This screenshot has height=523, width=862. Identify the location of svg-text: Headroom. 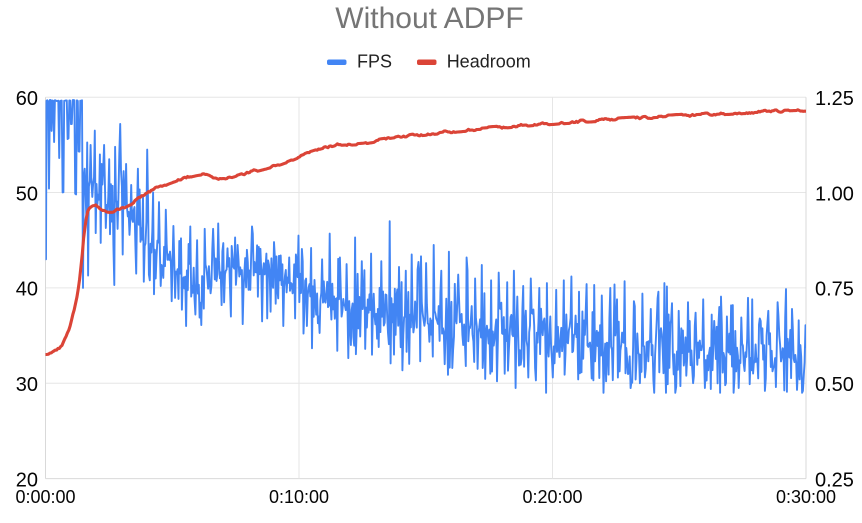
(489, 61).